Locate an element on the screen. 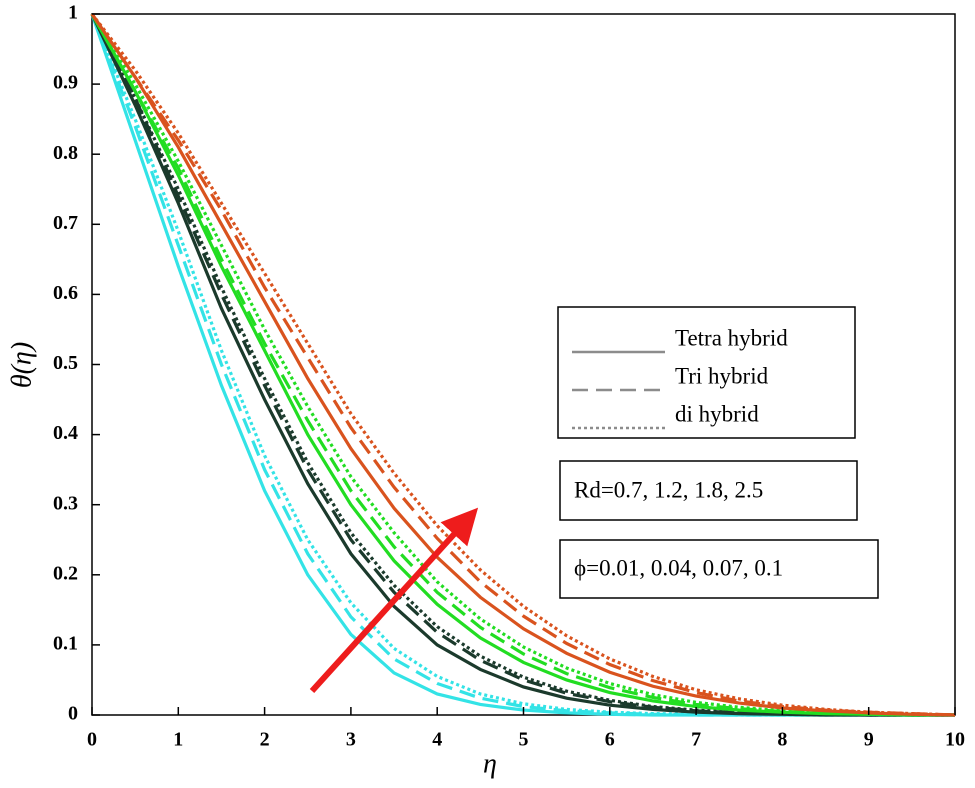 This screenshot has height=788, width=975. legend-label: di hybrid is located at coordinates (717, 413).